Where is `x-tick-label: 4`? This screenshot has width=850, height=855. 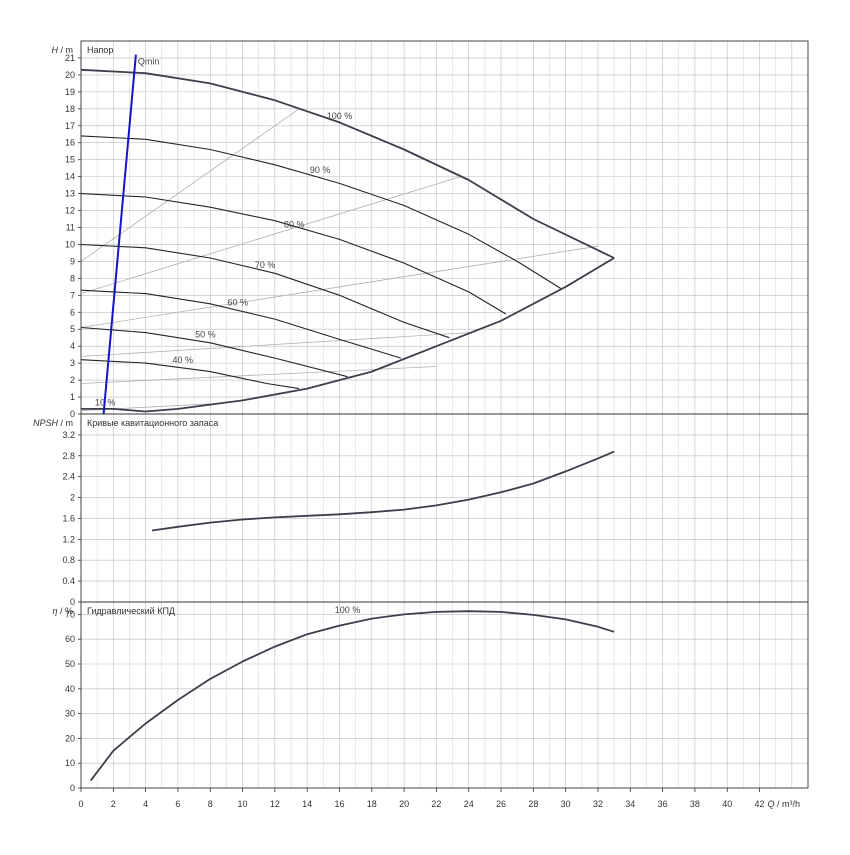 x-tick-label: 4 is located at coordinates (145, 804).